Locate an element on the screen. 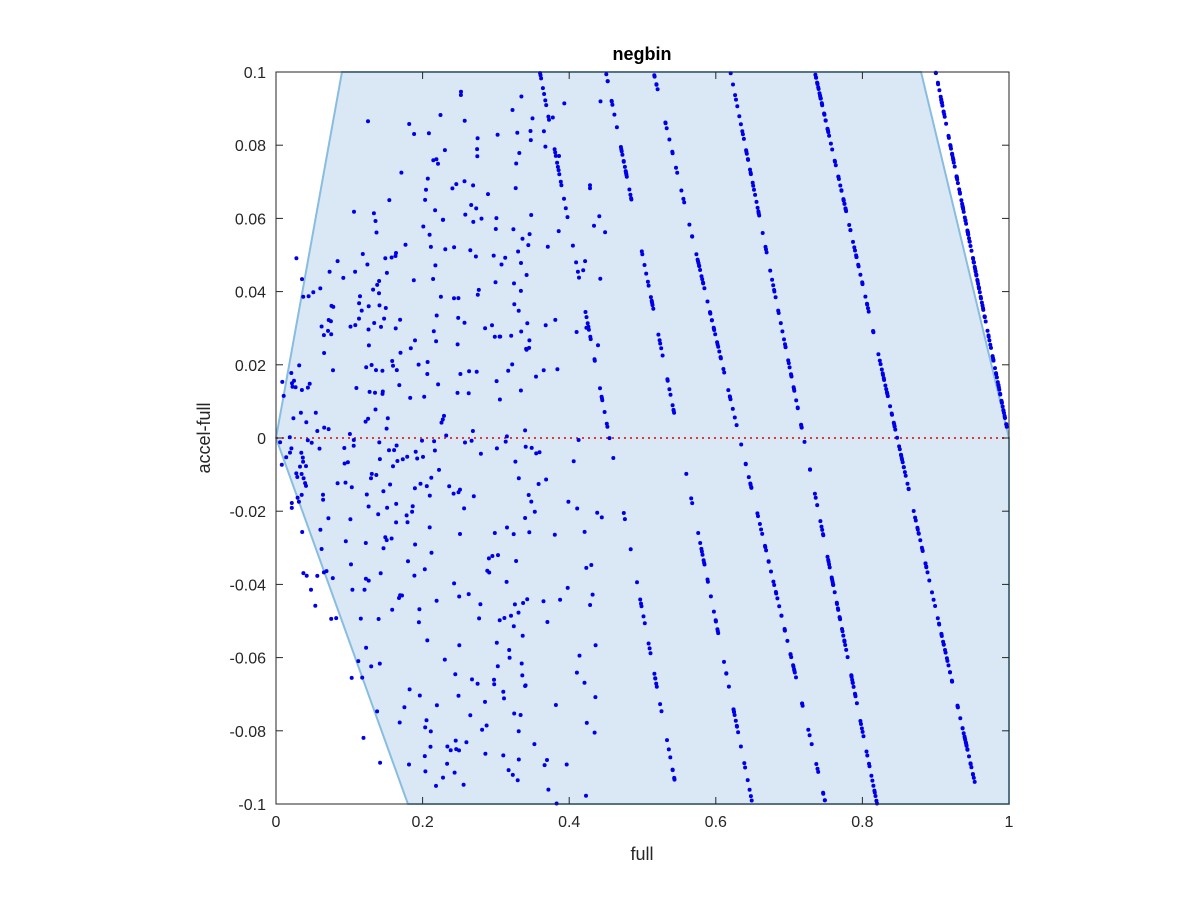 The width and height of the screenshot is (1200, 900). y-tick-label: 0.08 is located at coordinates (250, 146).